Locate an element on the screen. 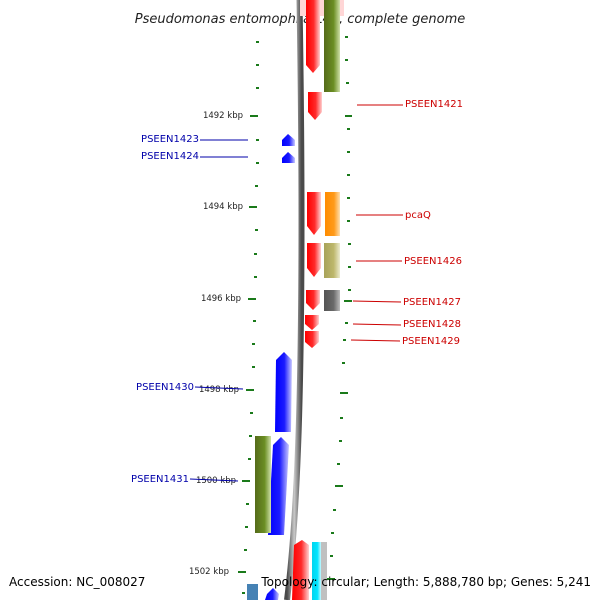 Image resolution: width=600 pixels, height=600 pixels. gene-label-pseen1424: PSEEN1424 is located at coordinates (170, 156).